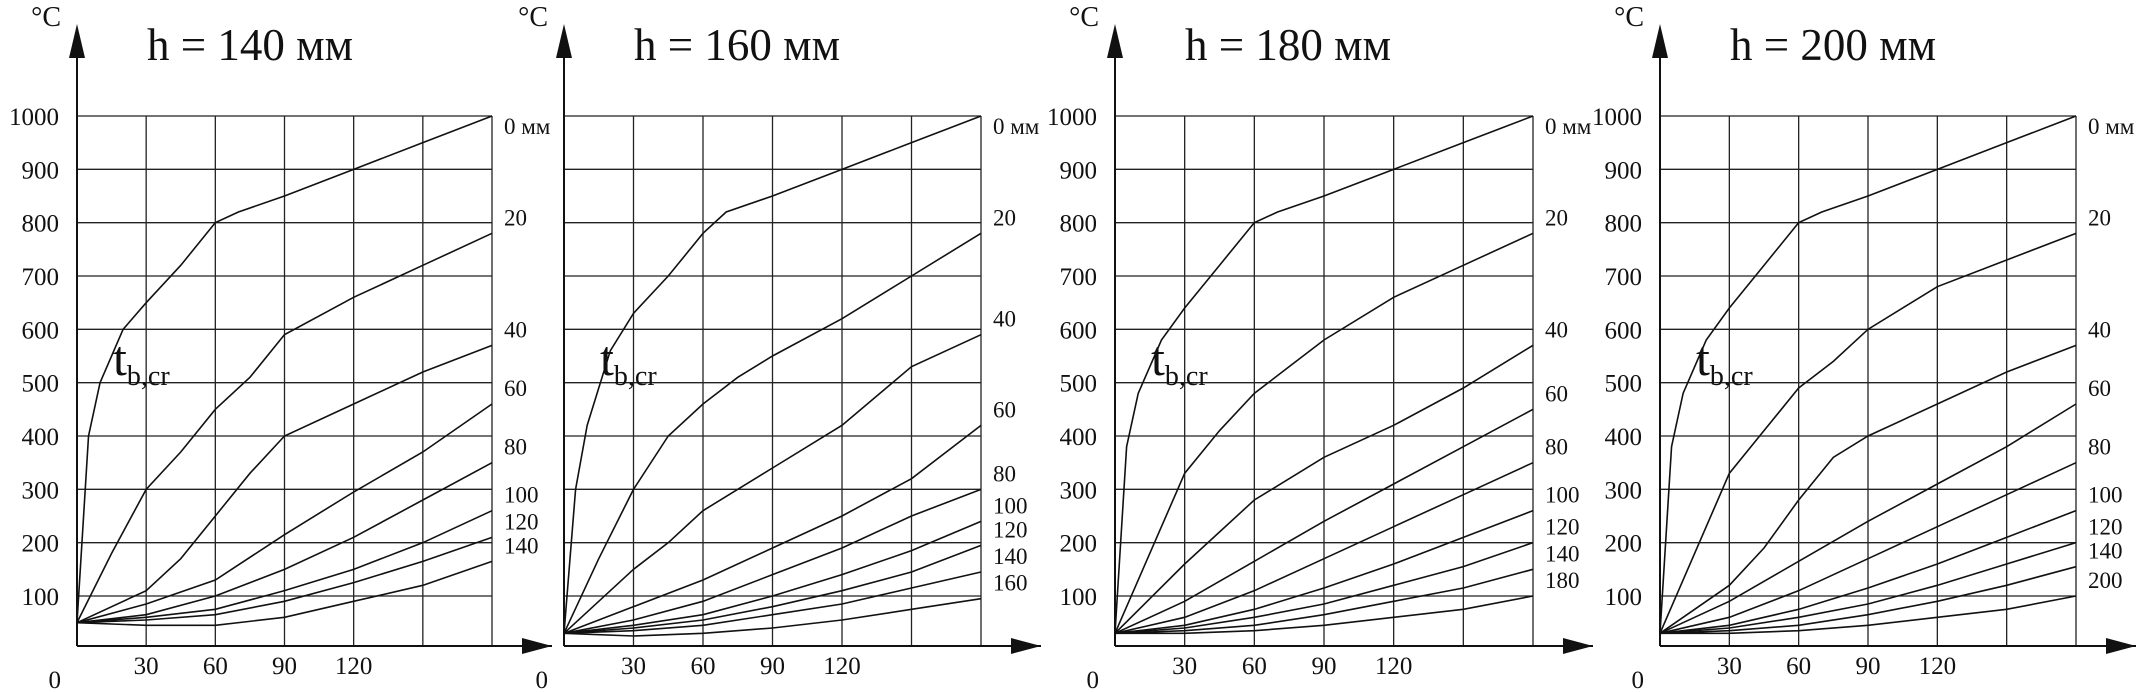 This screenshot has height=692, width=2145. I want to click on y-tick-label: 100, so click(1624, 597).